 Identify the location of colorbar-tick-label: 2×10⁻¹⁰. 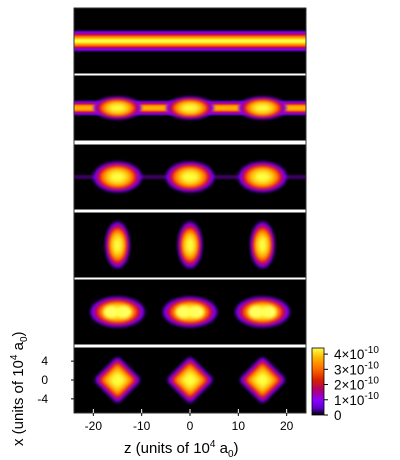
(356, 384).